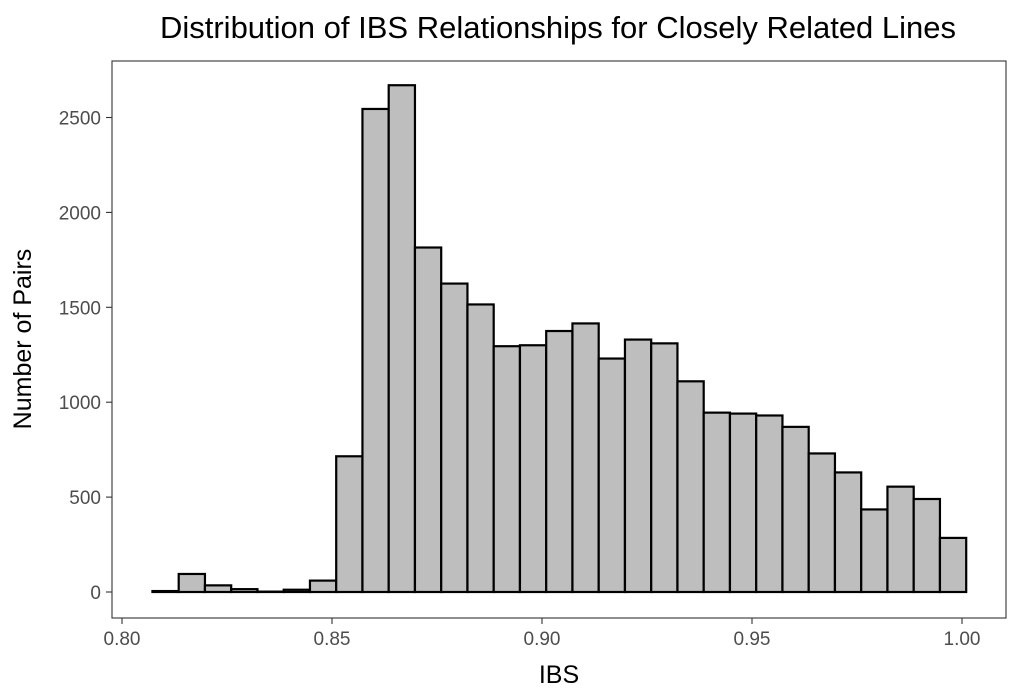 This screenshot has height=695, width=1020. What do you see at coordinates (80, 308) in the screenshot?
I see `y-tick-label: 1500` at bounding box center [80, 308].